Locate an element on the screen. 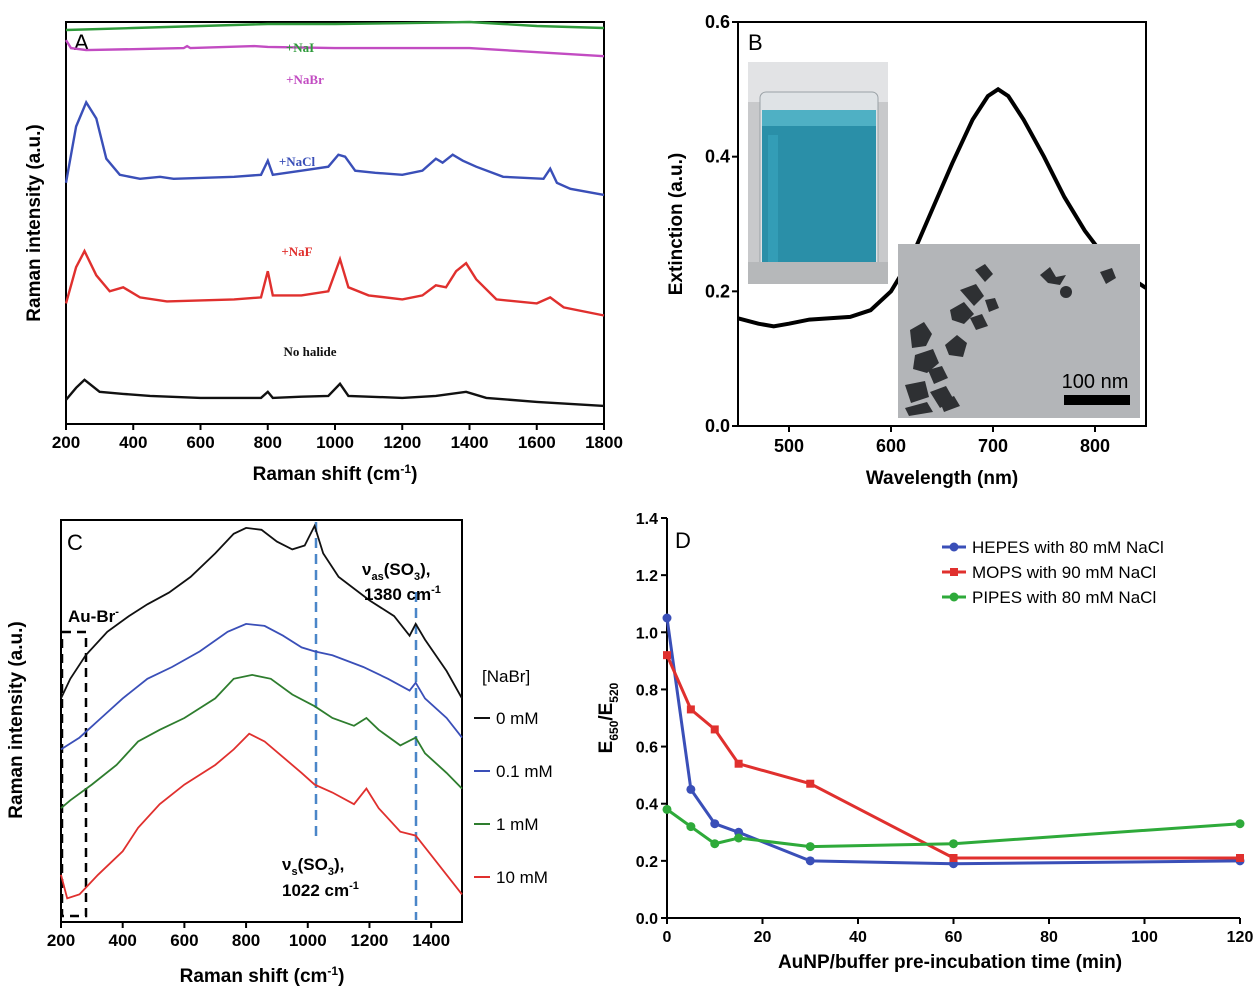 This screenshot has height=990, width=1255. vas-so3-label: νas(SO3), is located at coordinates (396, 571).